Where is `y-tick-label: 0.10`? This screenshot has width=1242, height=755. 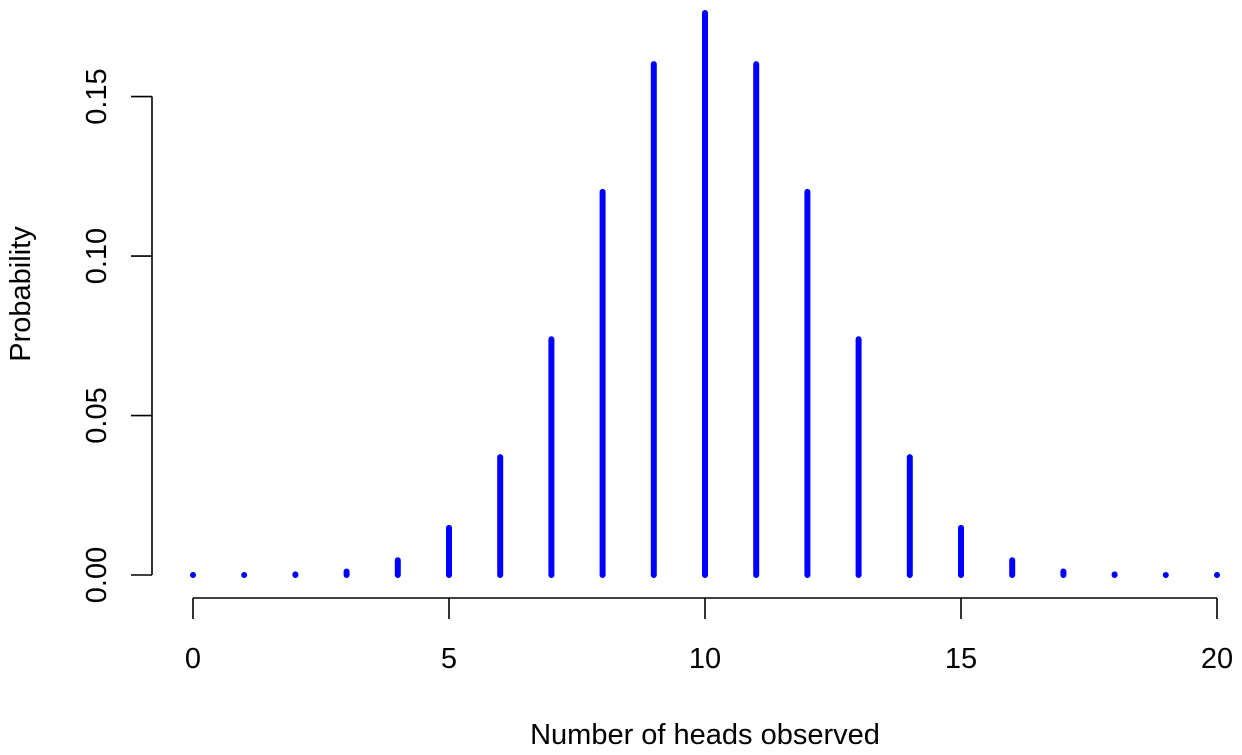 y-tick-label: 0.10 is located at coordinates (97, 256).